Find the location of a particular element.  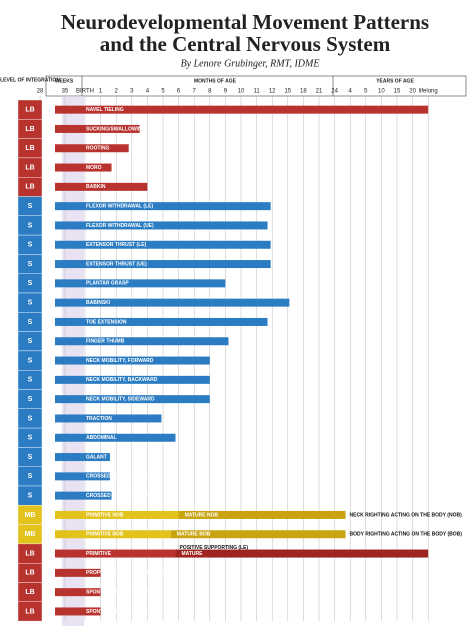

x-tick-label: 10 is located at coordinates (241, 92).